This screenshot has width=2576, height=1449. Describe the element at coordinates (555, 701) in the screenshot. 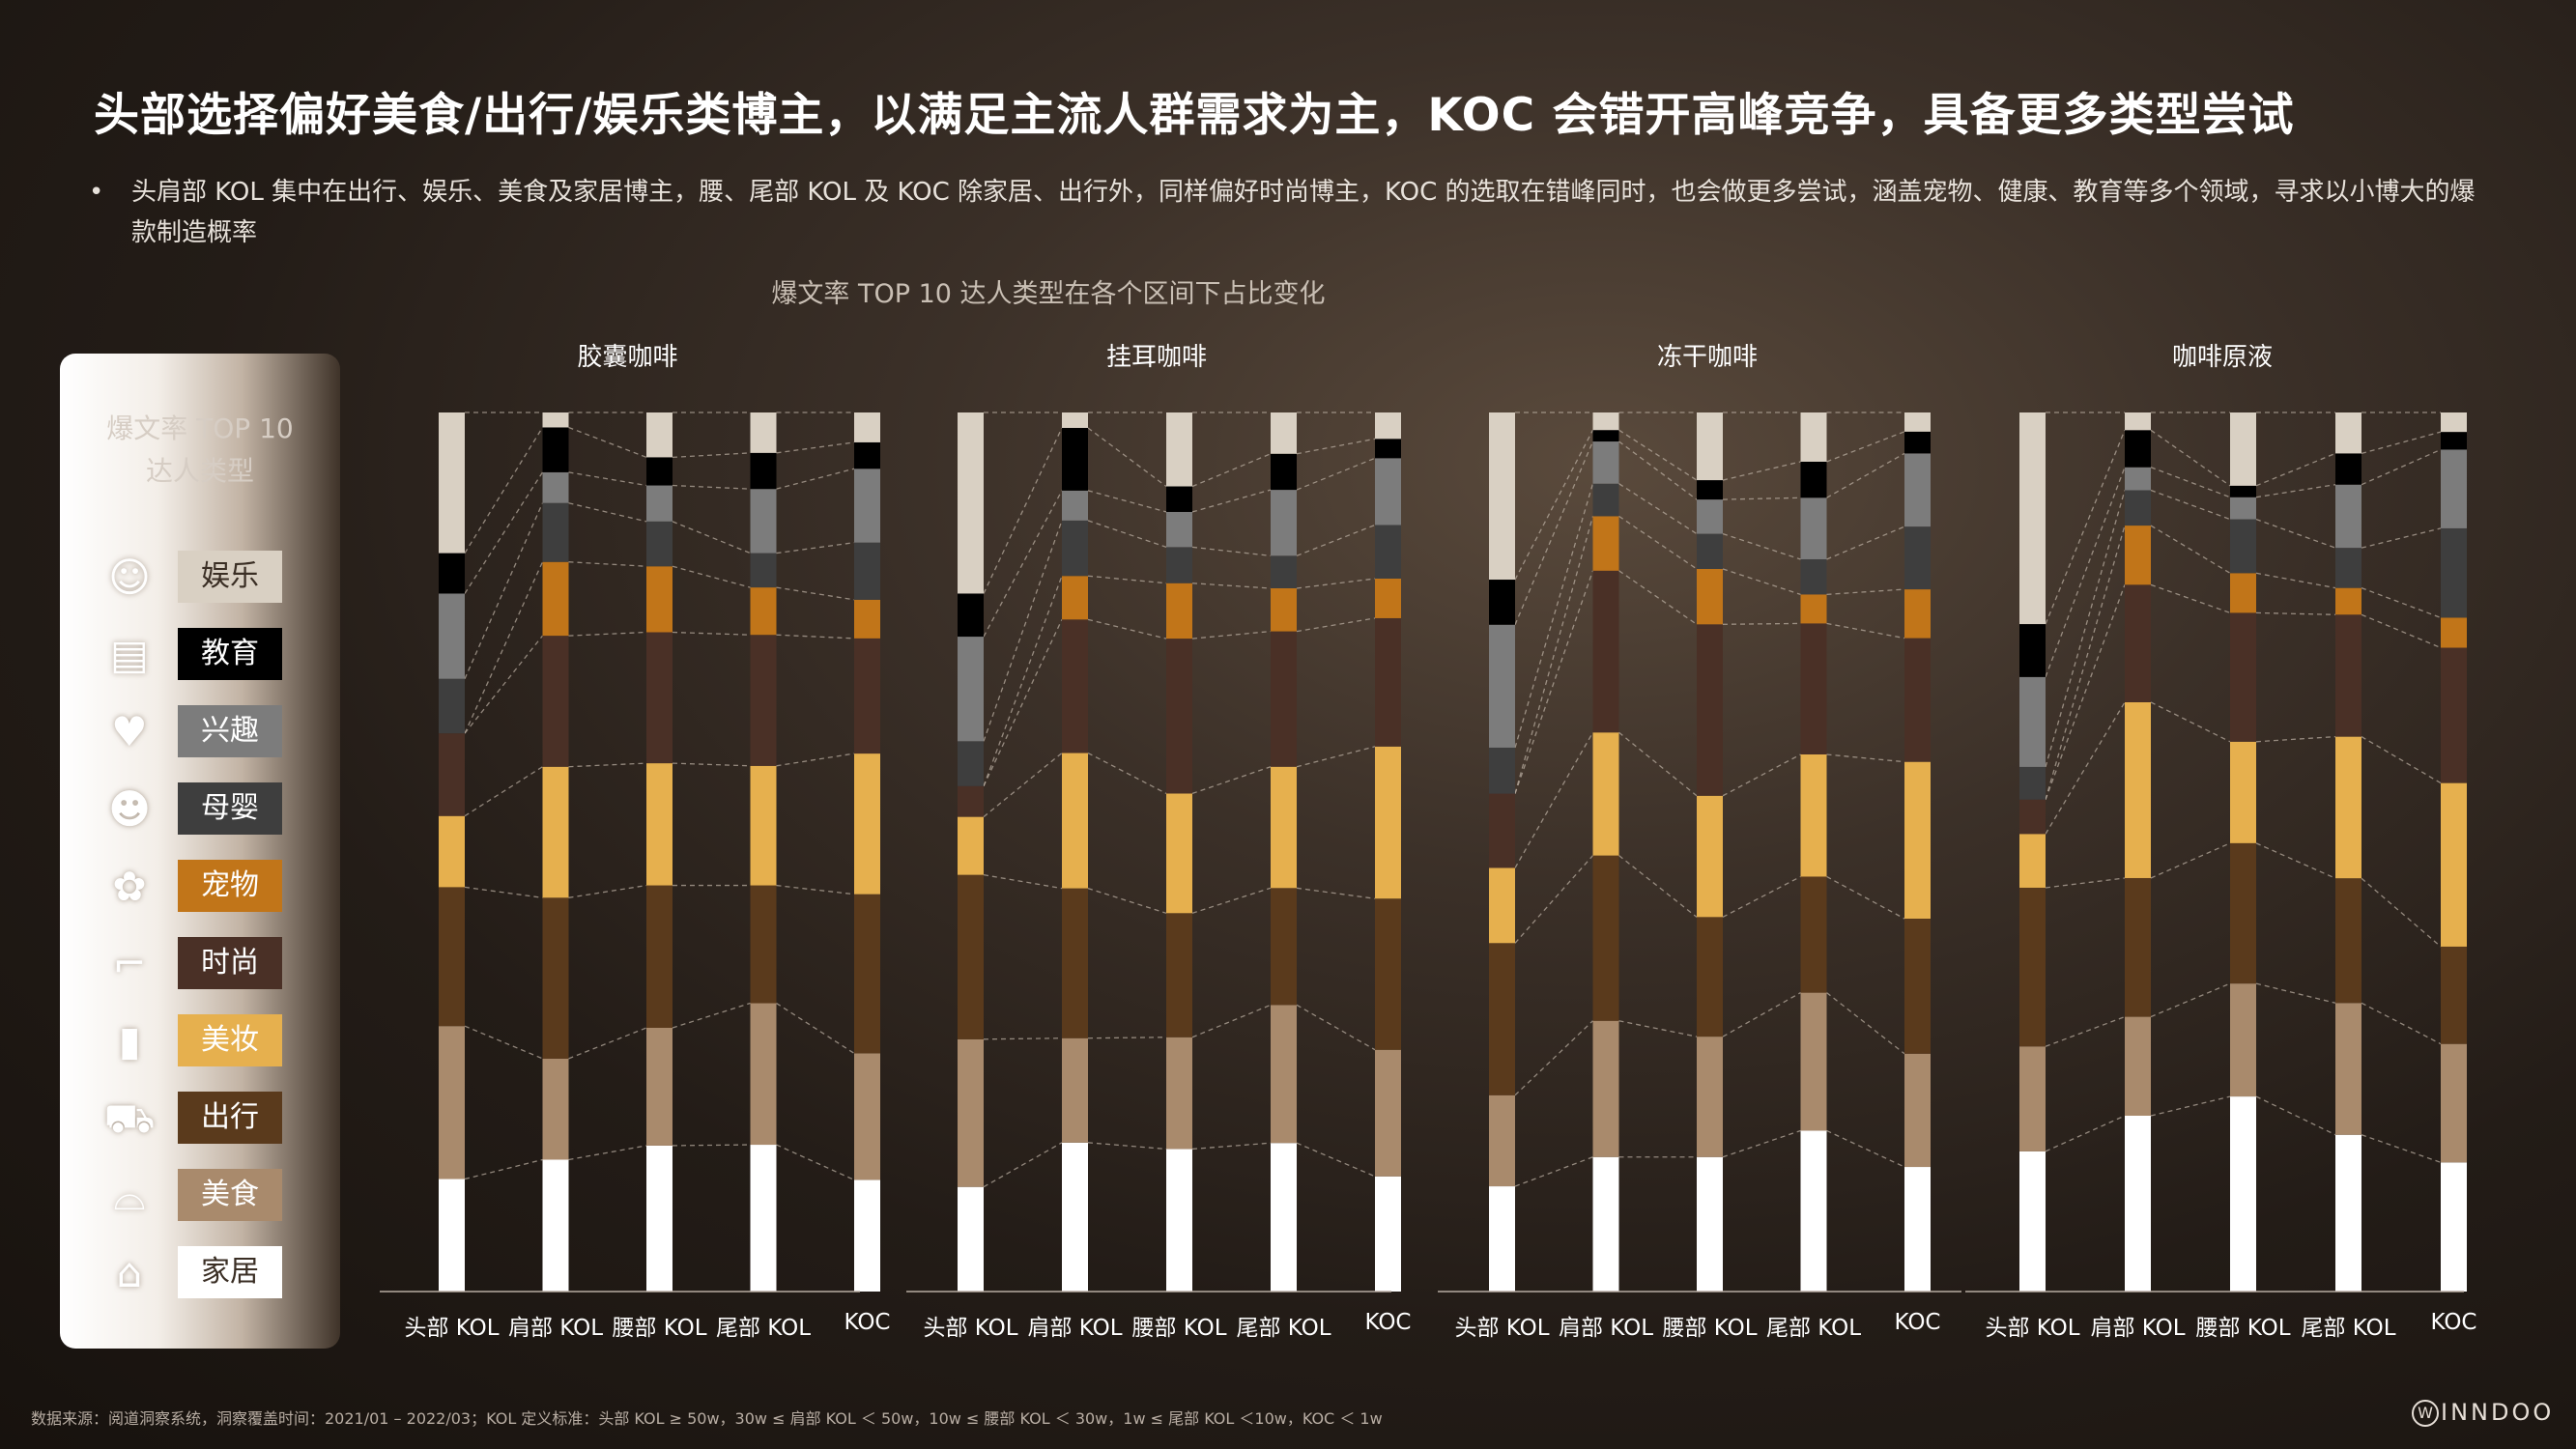

I see `panel-0-bar-1-seg-时尚` at that location.